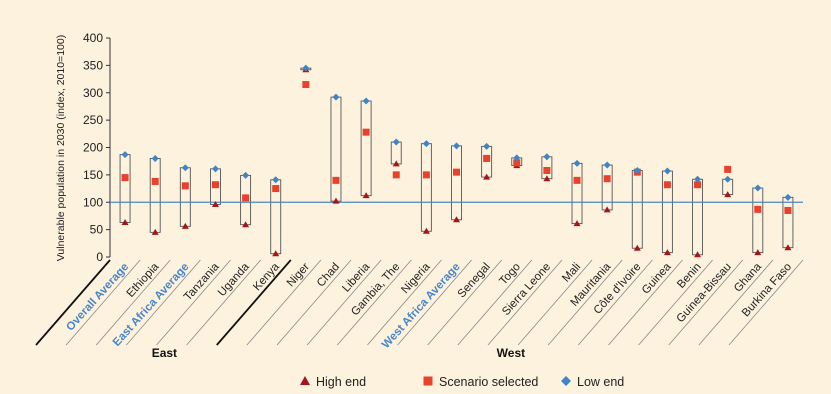 The width and height of the screenshot is (831, 394). Describe the element at coordinates (474, 280) in the screenshot. I see `category-label-senegal: Senegal` at that location.